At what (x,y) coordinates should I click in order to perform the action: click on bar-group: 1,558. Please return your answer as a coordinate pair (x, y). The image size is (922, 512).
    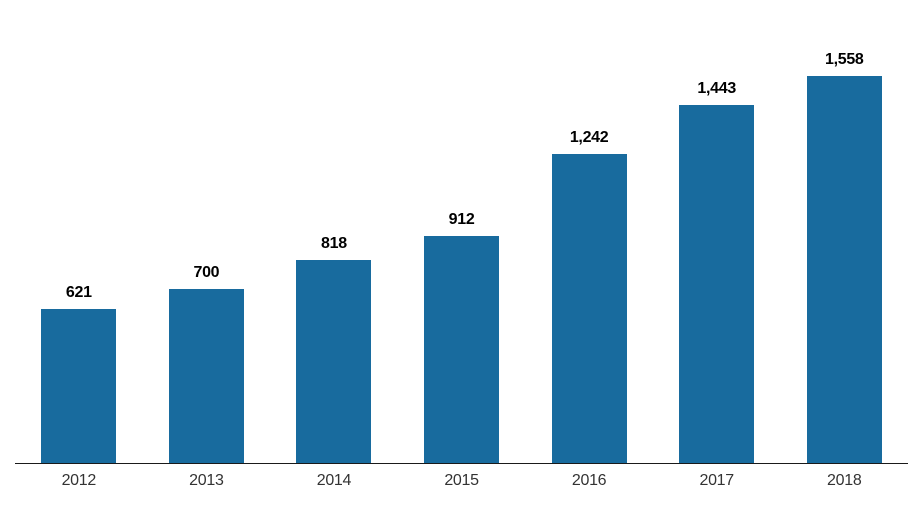
    Looking at the image, I should click on (844, 231).